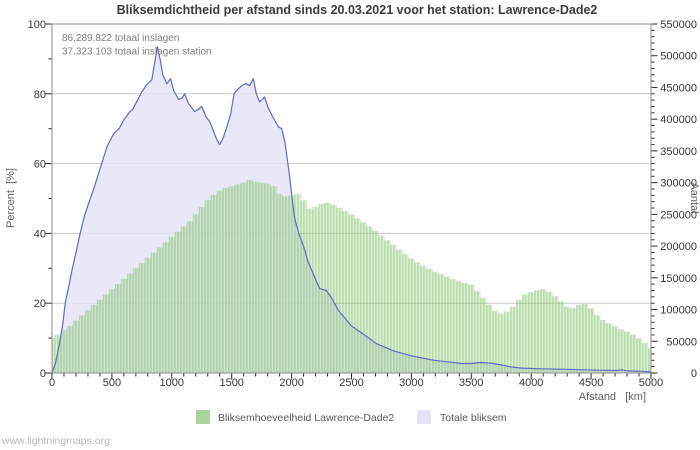  I want to click on y-right-tick-label: 400000, so click(678, 120).